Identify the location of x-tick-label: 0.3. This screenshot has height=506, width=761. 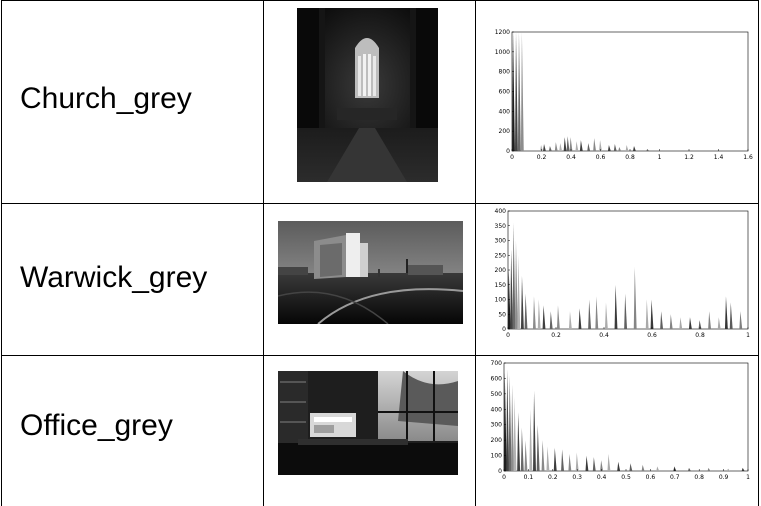
(577, 477).